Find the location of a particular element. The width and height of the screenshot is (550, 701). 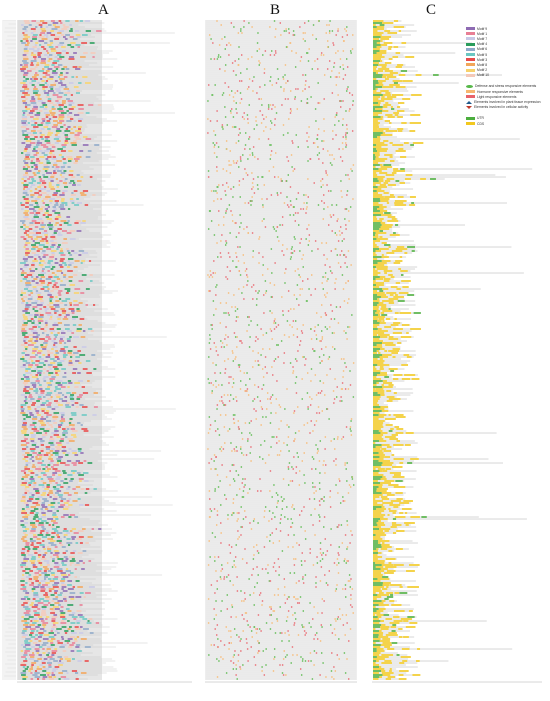

cds-box is located at coordinates (387, 31).